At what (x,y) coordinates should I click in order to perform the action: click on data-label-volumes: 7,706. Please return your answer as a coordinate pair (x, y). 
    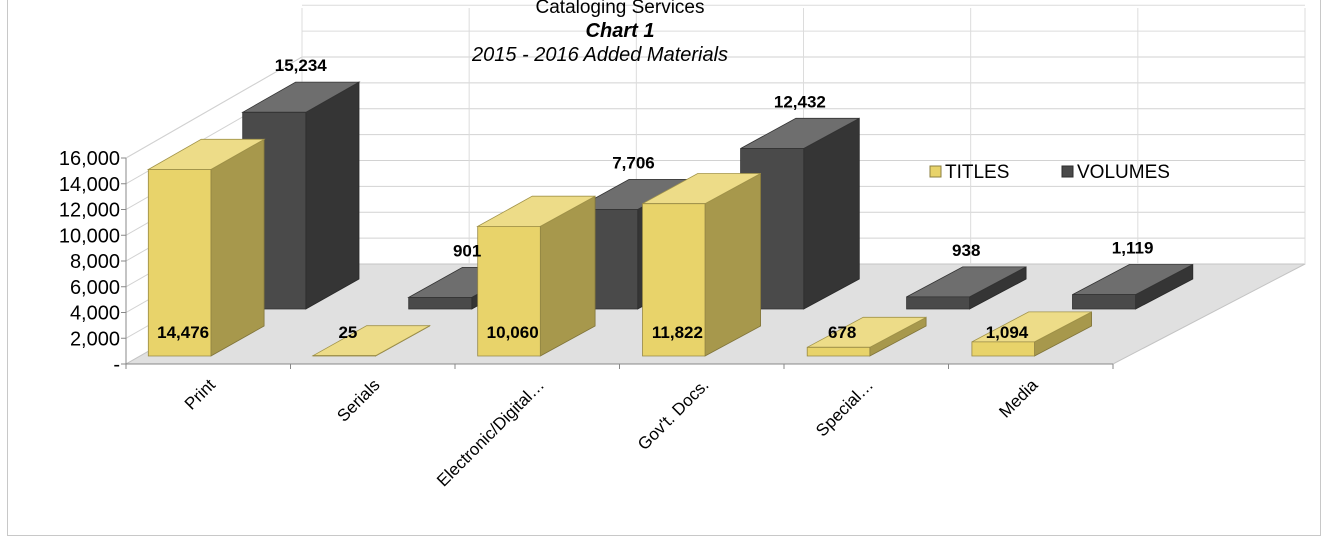
    Looking at the image, I should click on (633, 162).